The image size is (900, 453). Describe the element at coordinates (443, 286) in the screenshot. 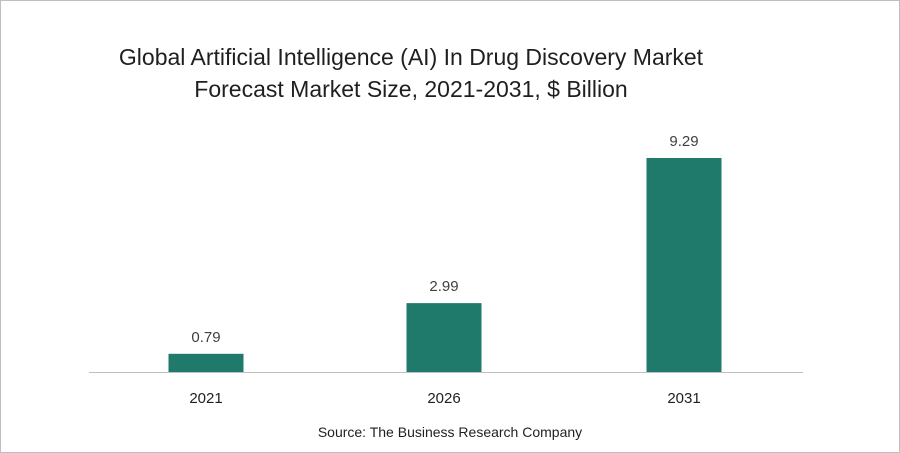

I see `data-label-2026: 2.99` at that location.